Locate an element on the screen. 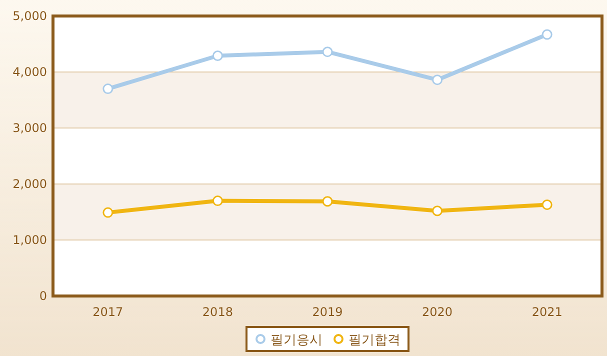  y-tick-label: 5,000 is located at coordinates (29, 16).